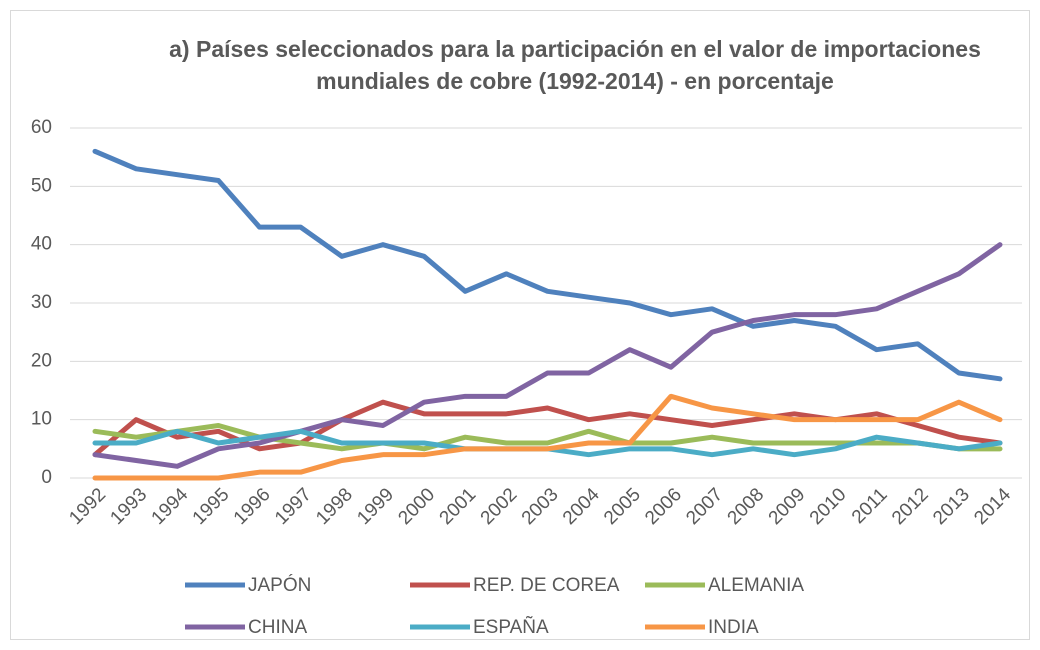 This screenshot has height=650, width=1040. What do you see at coordinates (870, 506) in the screenshot?
I see `x-tick-label: 2011` at bounding box center [870, 506].